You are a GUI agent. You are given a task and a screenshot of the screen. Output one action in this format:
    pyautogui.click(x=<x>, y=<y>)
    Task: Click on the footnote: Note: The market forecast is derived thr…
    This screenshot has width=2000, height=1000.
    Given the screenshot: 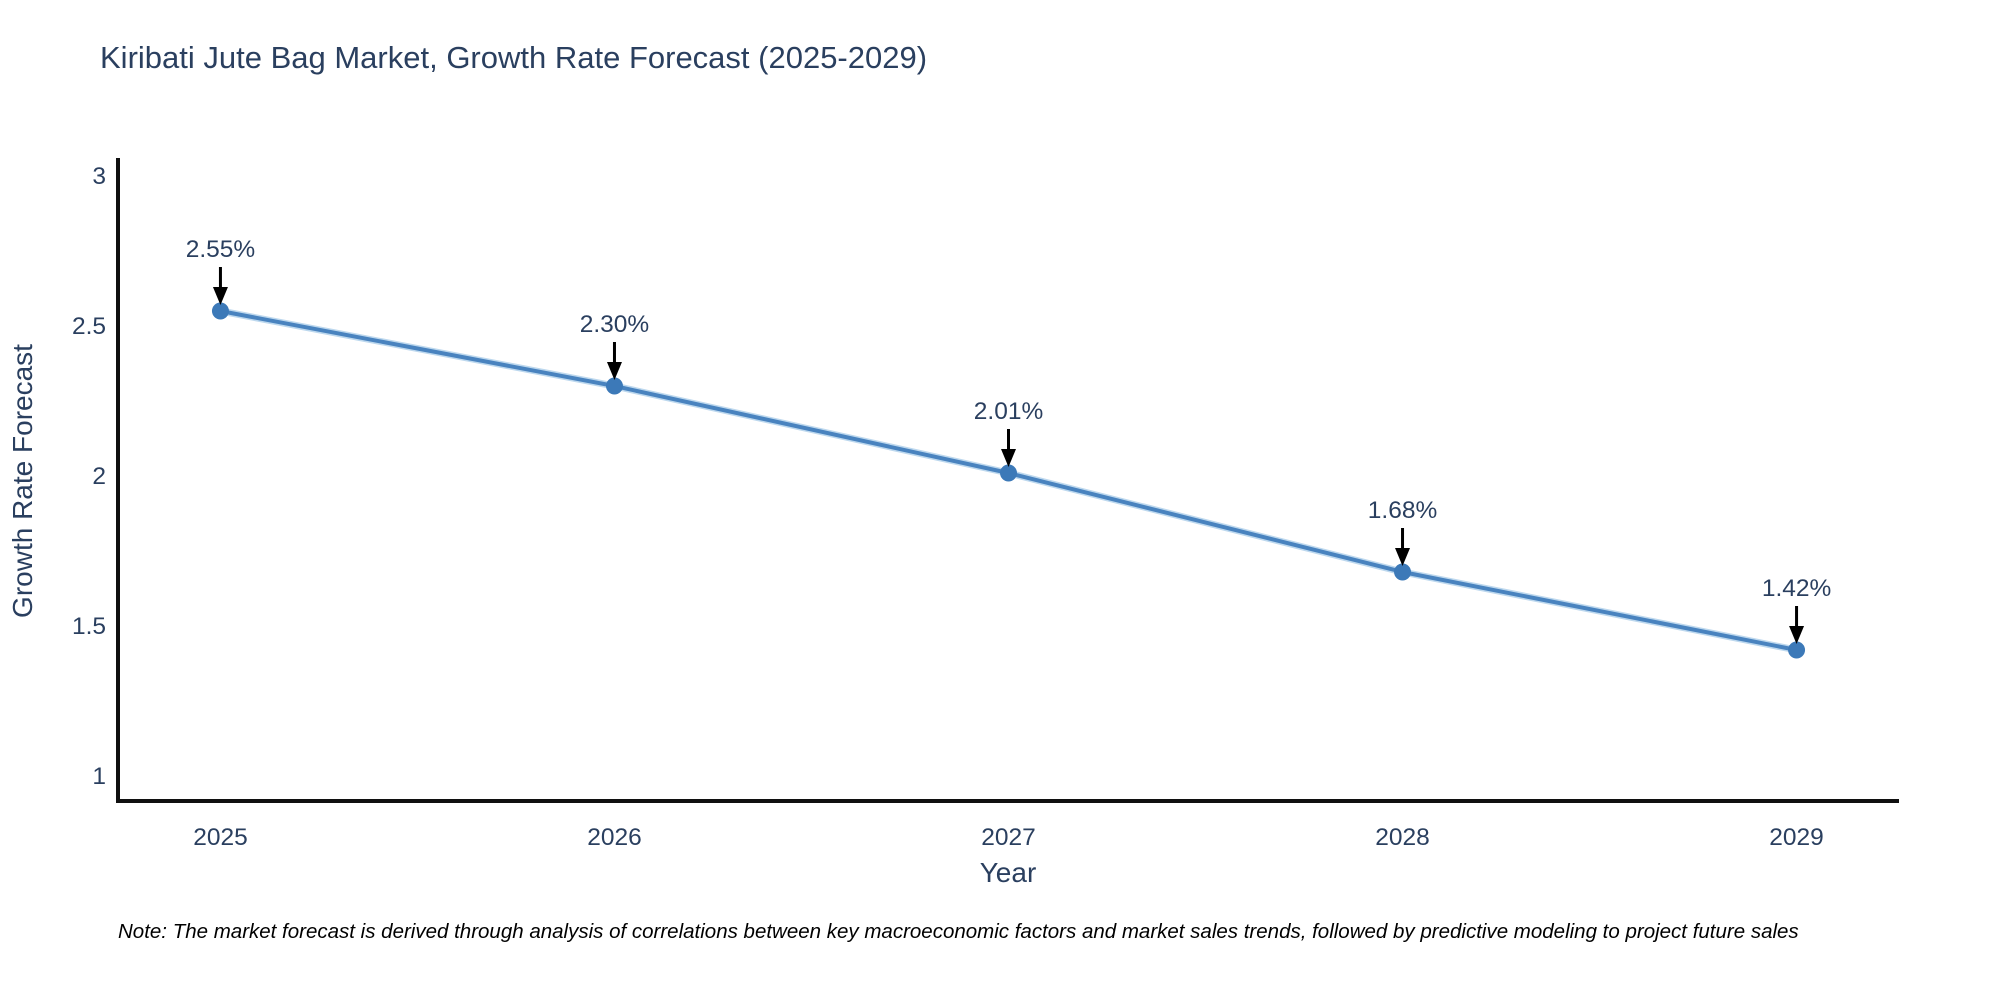 What is the action you would take?
    pyautogui.click(x=958, y=931)
    